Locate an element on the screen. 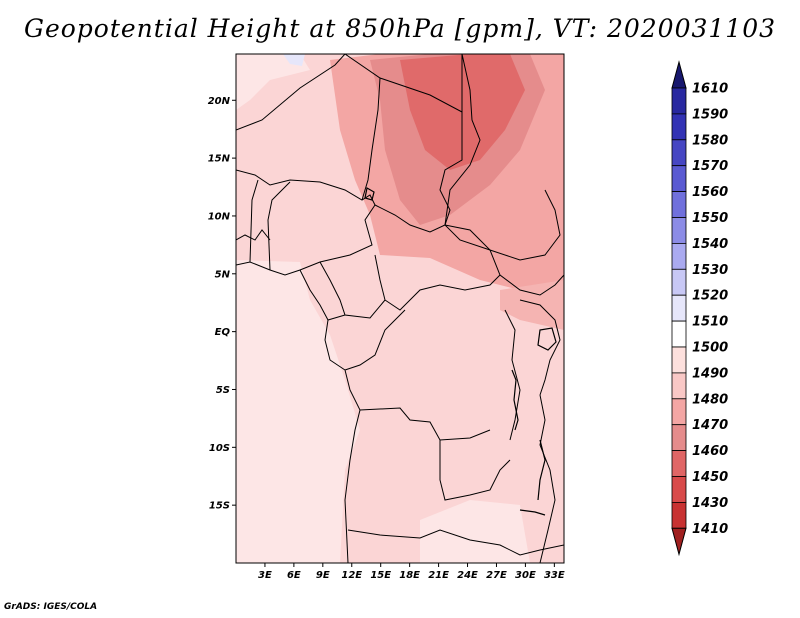 The image size is (800, 618). border-ghana-togo is located at coordinates (253, 235).